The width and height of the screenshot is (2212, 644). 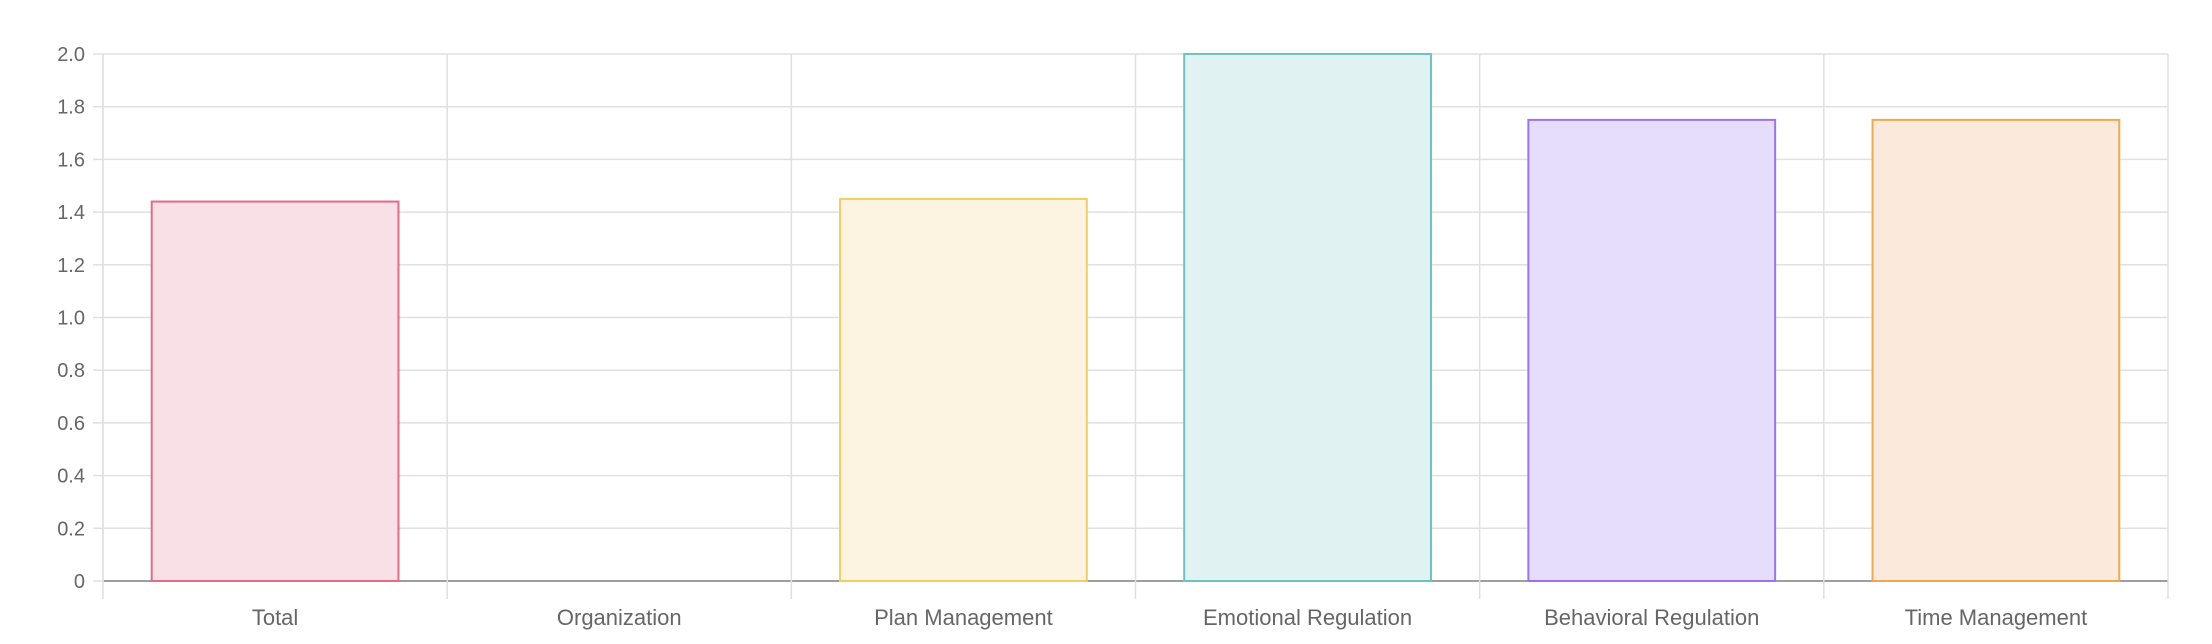 What do you see at coordinates (71, 319) in the screenshot?
I see `y-tick-label: 1.0` at bounding box center [71, 319].